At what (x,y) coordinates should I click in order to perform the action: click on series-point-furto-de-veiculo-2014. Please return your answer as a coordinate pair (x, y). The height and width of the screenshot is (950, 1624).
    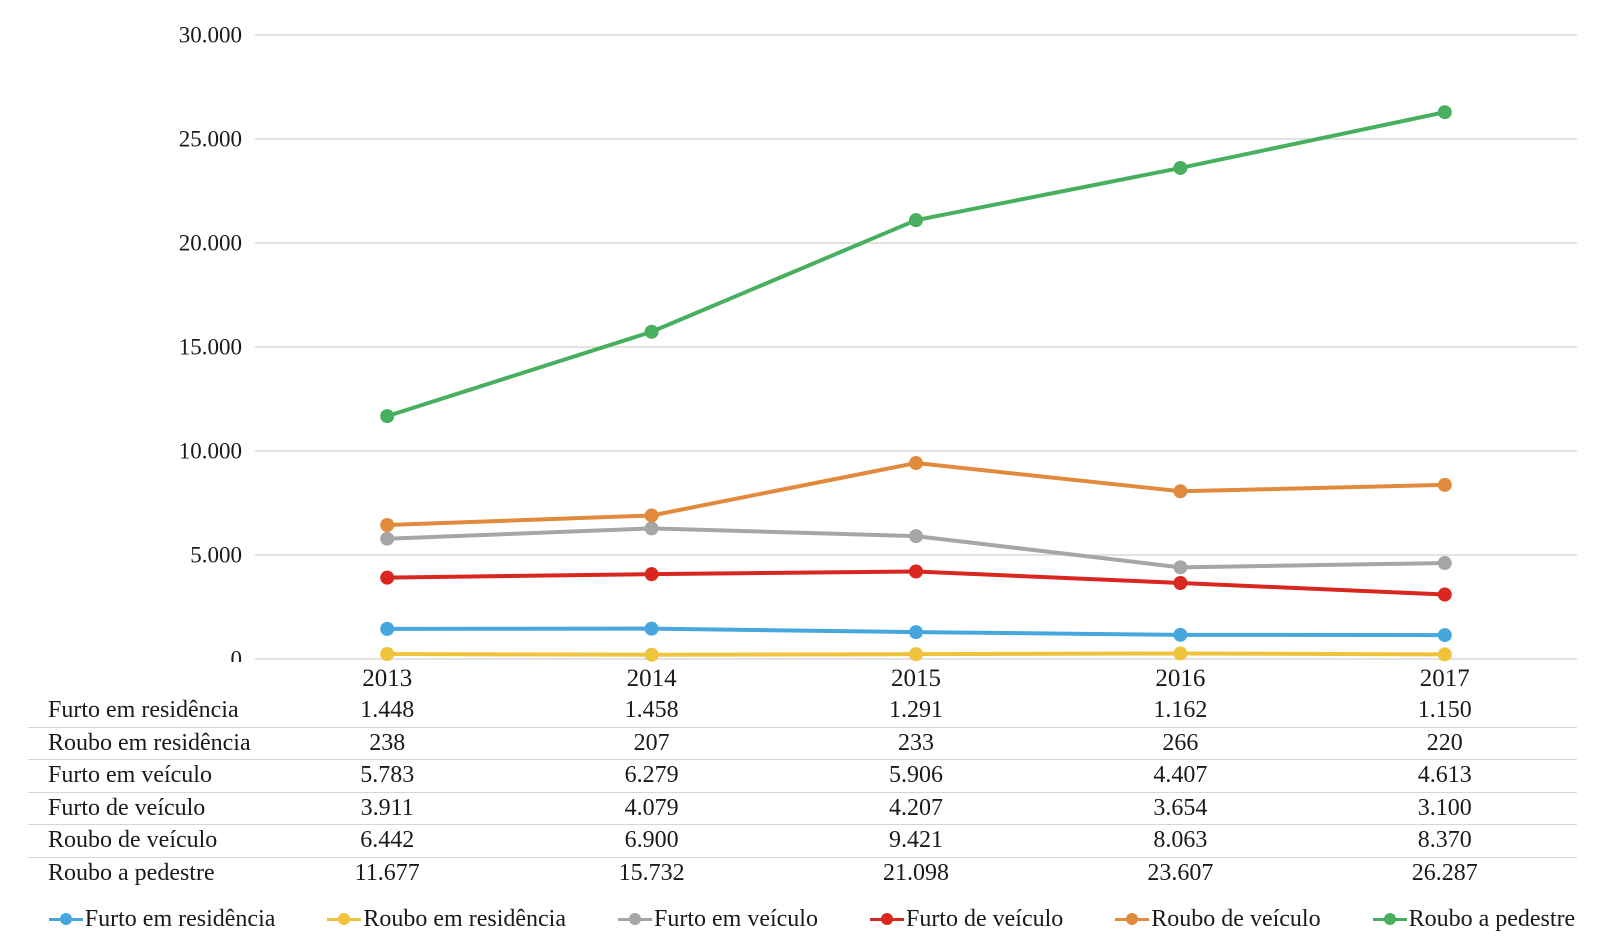
    Looking at the image, I should click on (651, 574).